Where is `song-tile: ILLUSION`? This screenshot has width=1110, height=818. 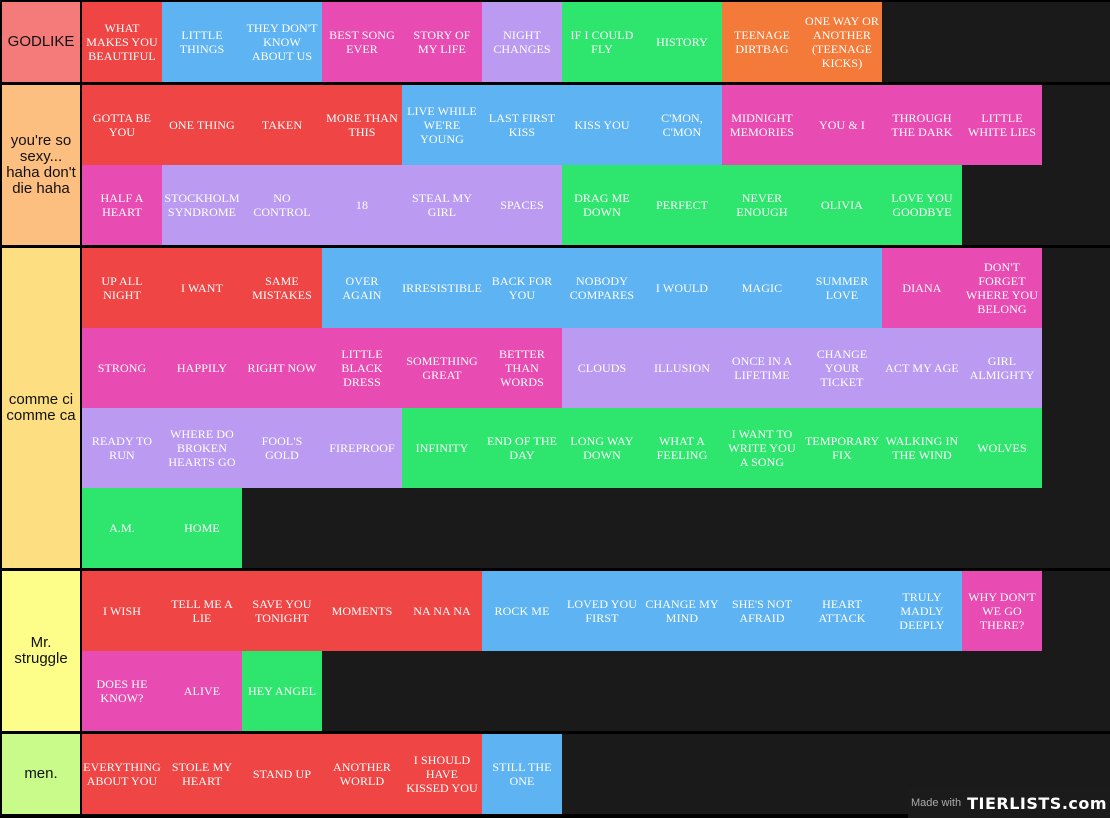
song-tile: ILLUSION is located at coordinates (682, 368).